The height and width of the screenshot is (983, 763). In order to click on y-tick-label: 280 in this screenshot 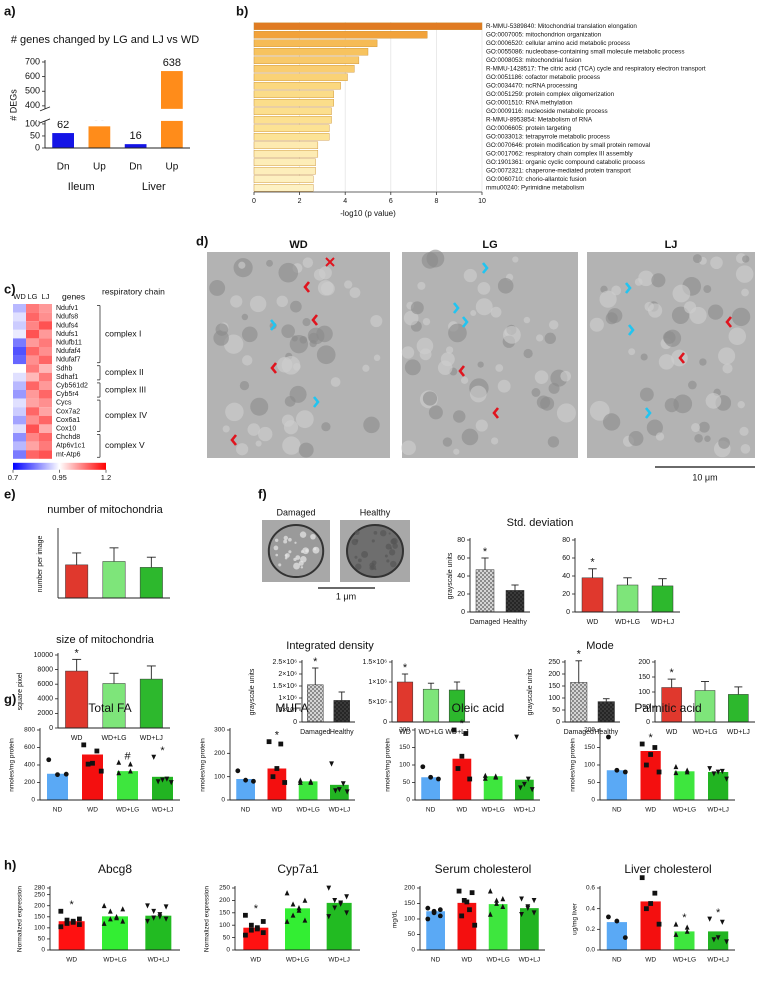, I will do `click(39, 888)`.